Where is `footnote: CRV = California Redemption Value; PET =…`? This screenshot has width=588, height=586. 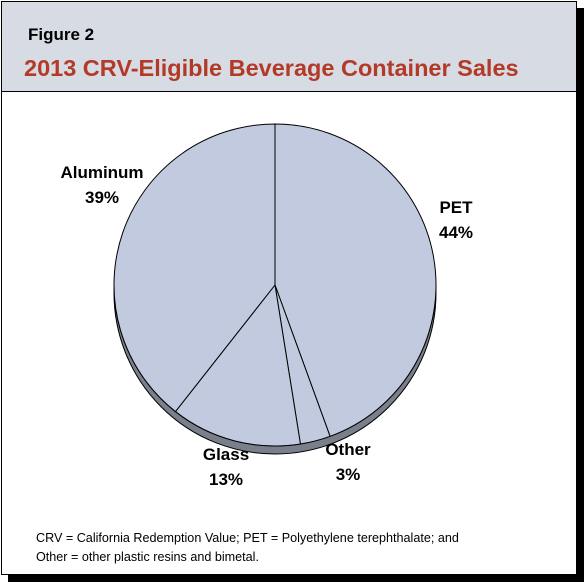
footnote: CRV = California Redemption Value; PET =… is located at coordinates (301, 548).